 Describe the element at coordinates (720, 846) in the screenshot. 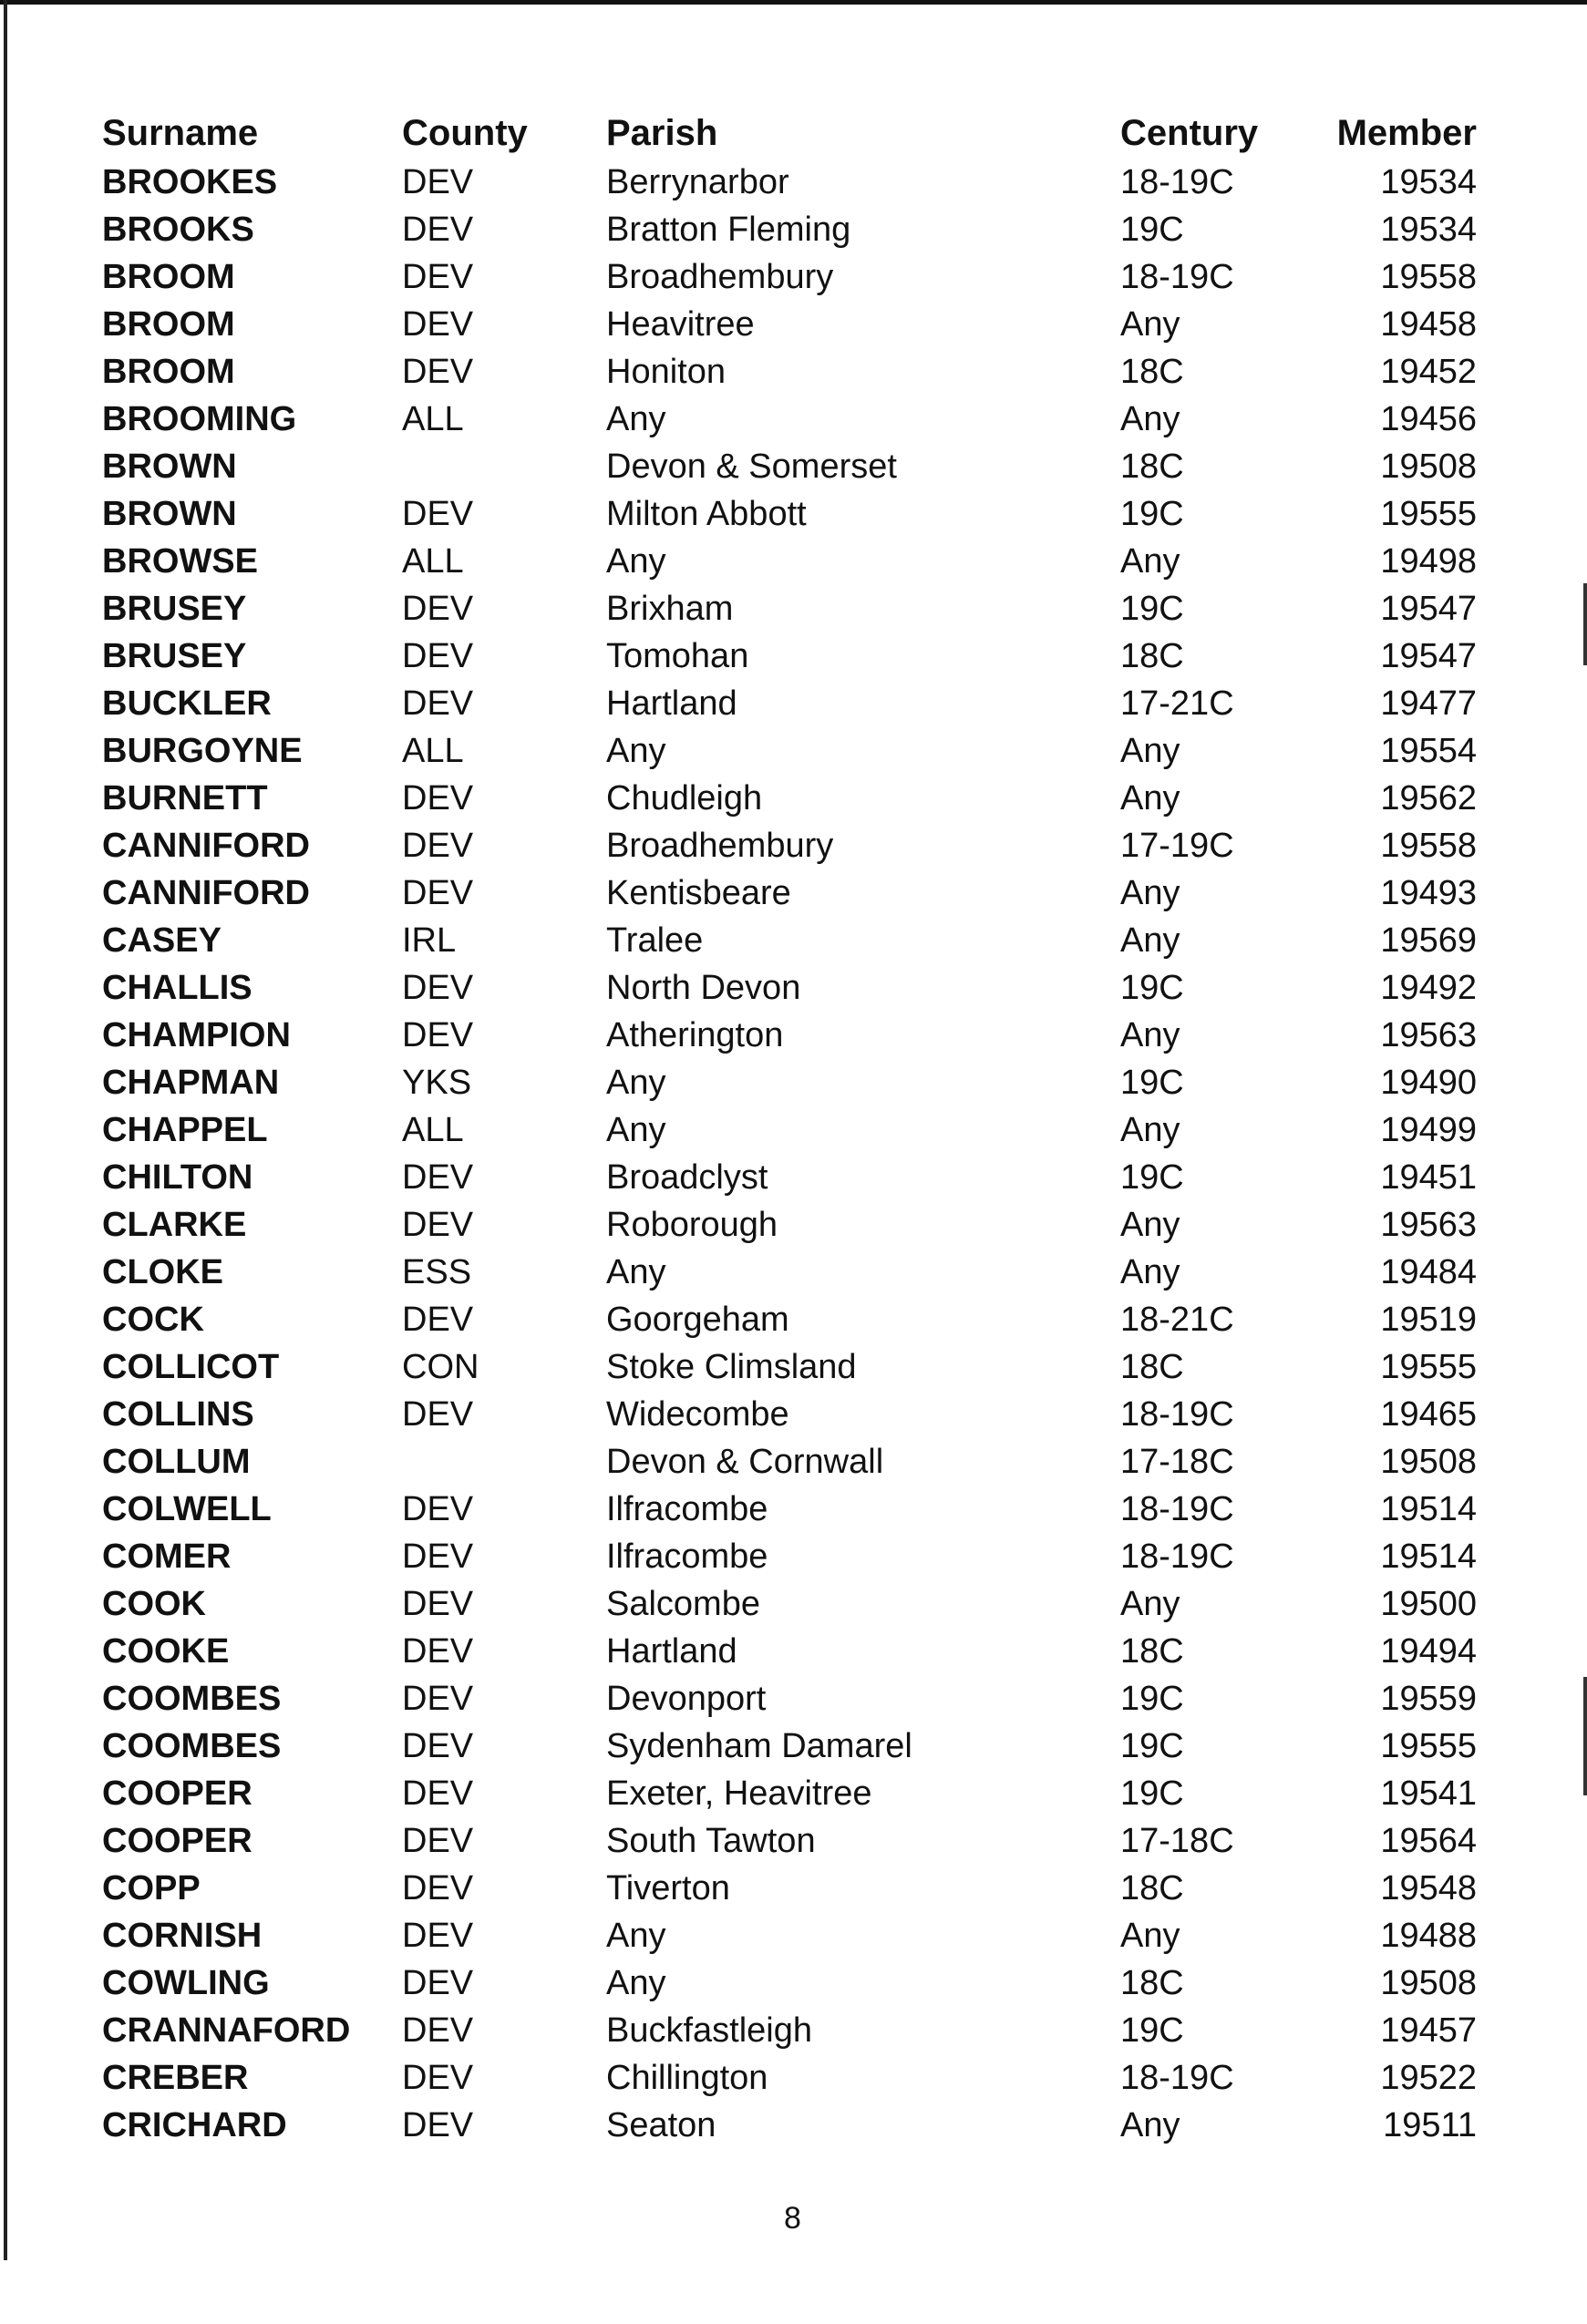

I see `cell-parish: Broadhembury` at that location.